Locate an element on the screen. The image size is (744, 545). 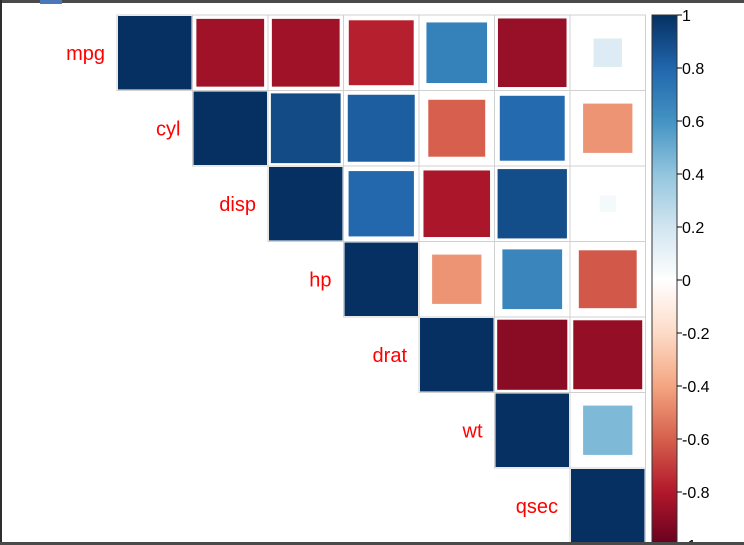
correlation-cell-cyl-qsec is located at coordinates (608, 128).